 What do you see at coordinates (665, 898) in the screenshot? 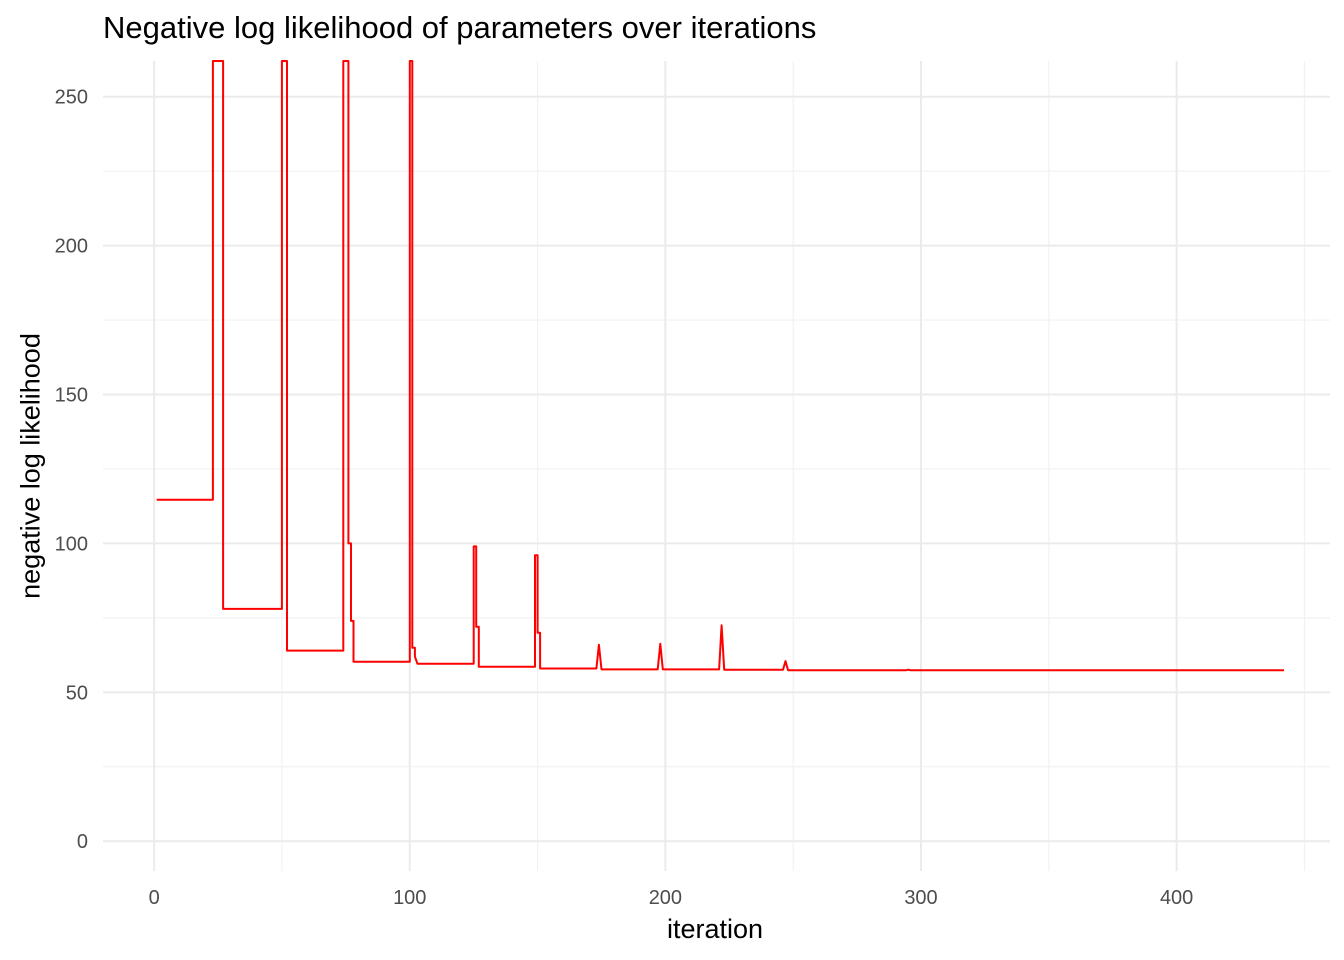
I see `x-tick-label: 200` at bounding box center [665, 898].